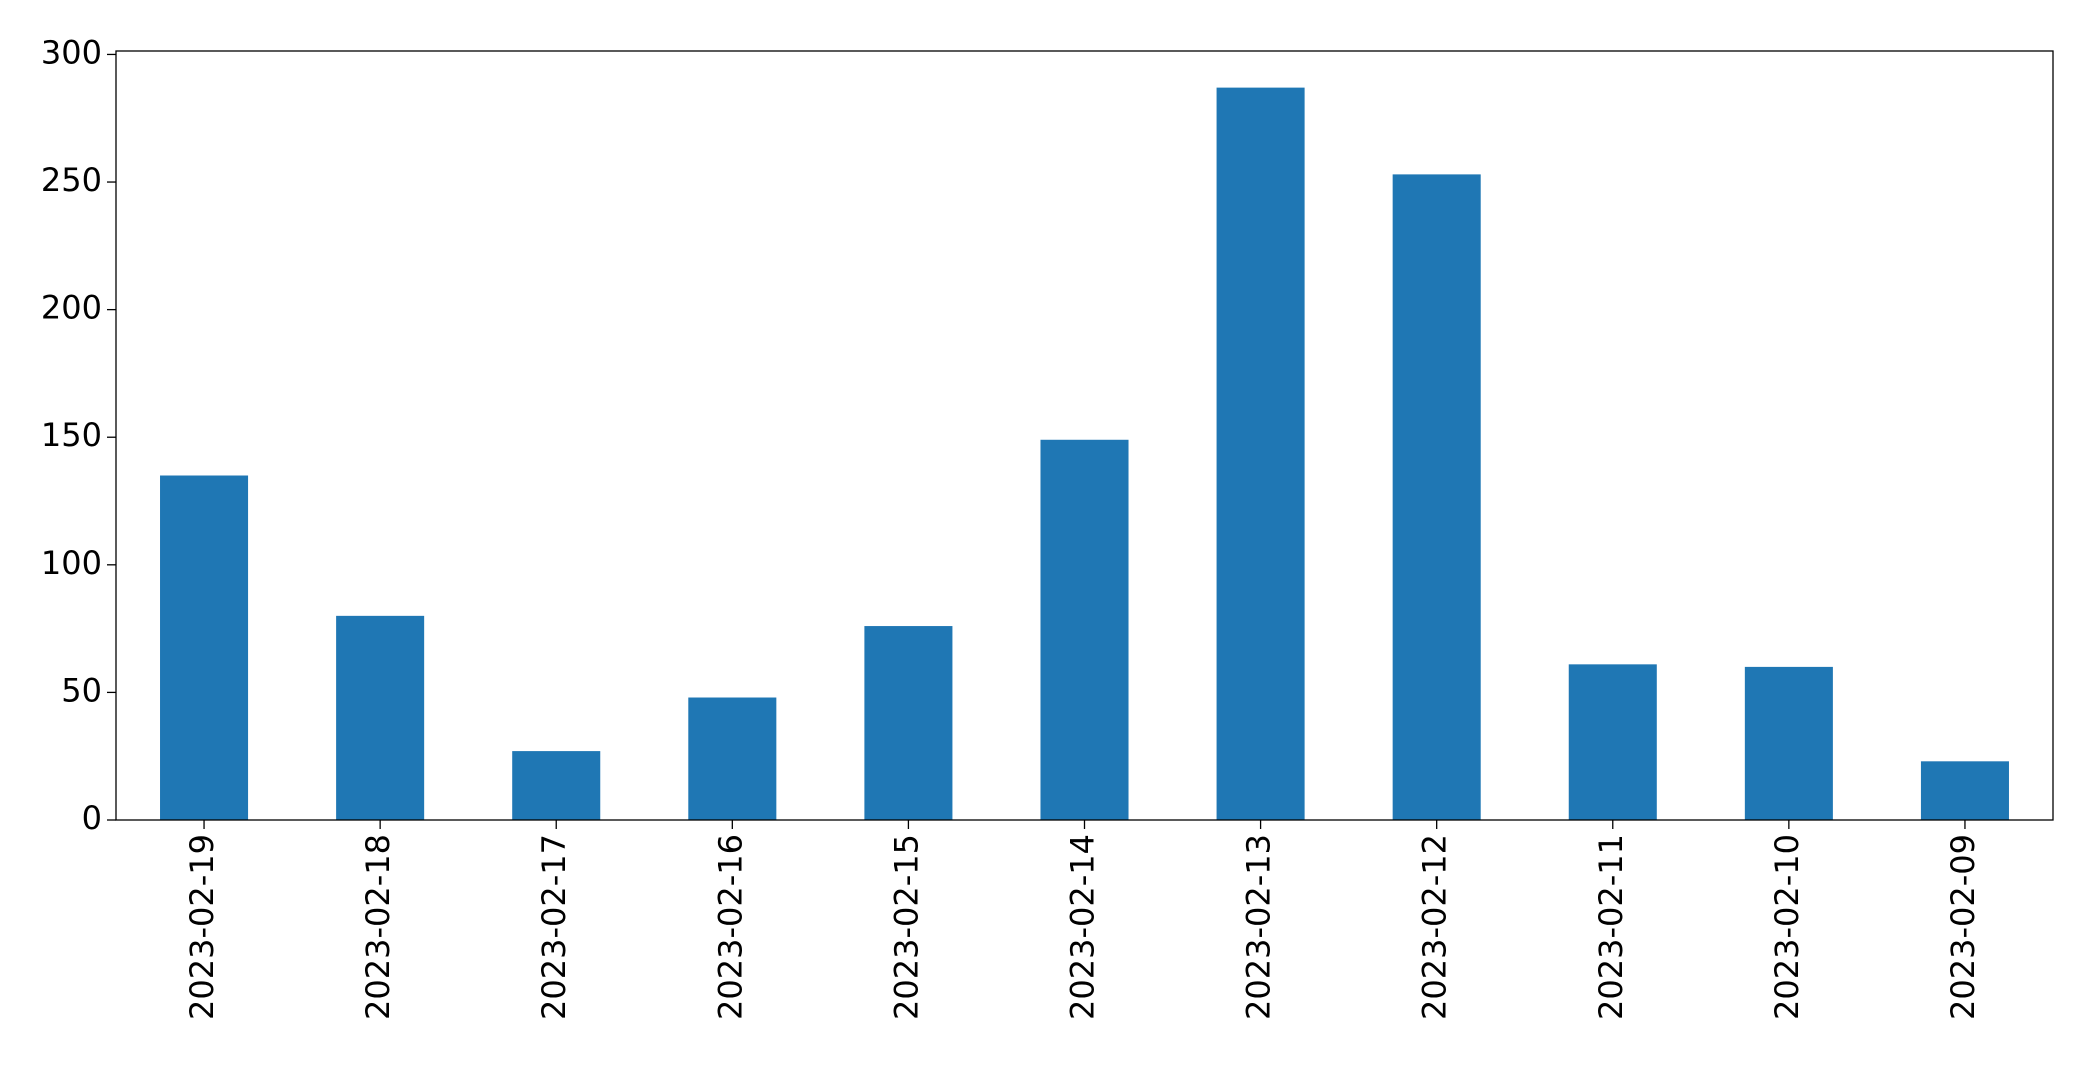  Describe the element at coordinates (378, 927) in the screenshot. I see `x-tick-label: 2023-02-18` at that location.